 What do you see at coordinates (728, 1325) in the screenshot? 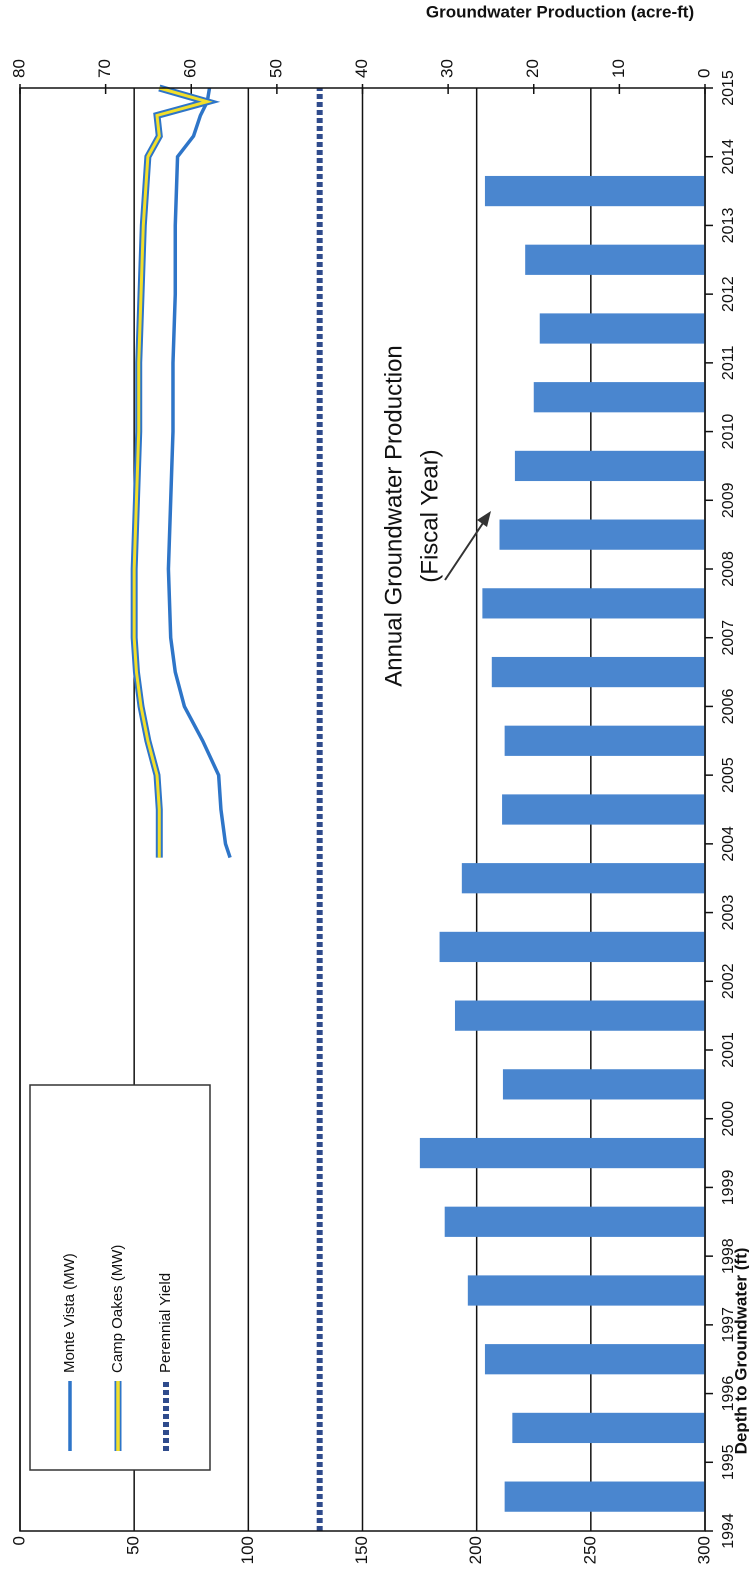
I see `x-tick-label: 1997` at bounding box center [728, 1325].